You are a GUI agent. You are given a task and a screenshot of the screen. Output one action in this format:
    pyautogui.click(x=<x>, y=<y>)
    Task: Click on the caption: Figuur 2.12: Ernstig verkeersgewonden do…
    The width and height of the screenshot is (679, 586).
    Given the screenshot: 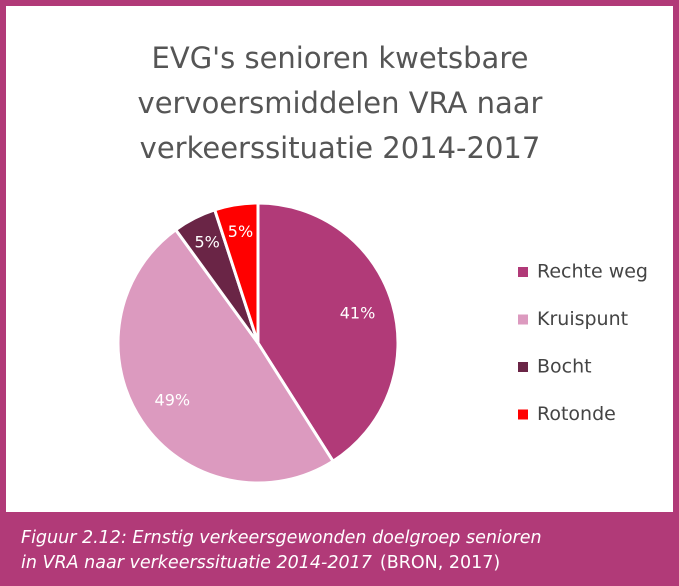 What is the action you would take?
    pyautogui.click(x=281, y=538)
    